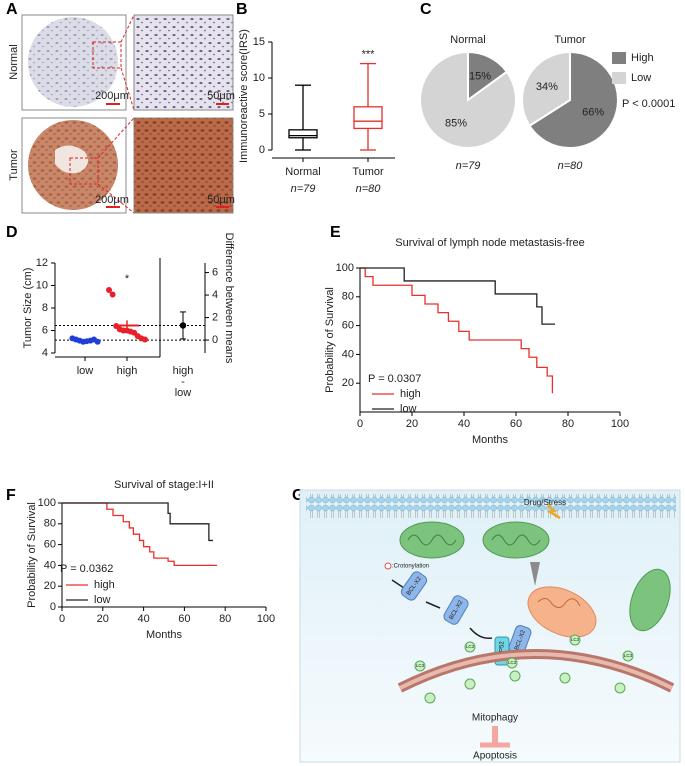 The image size is (685, 766). I want to click on x-axis-label: Months, so click(490, 440).